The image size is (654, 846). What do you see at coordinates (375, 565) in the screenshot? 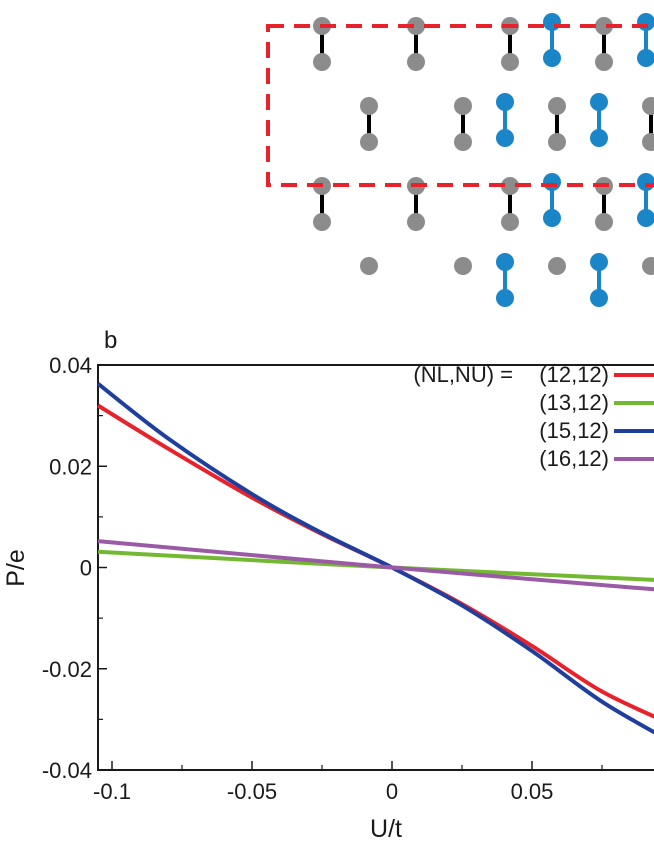
I see `series-line` at bounding box center [375, 565].